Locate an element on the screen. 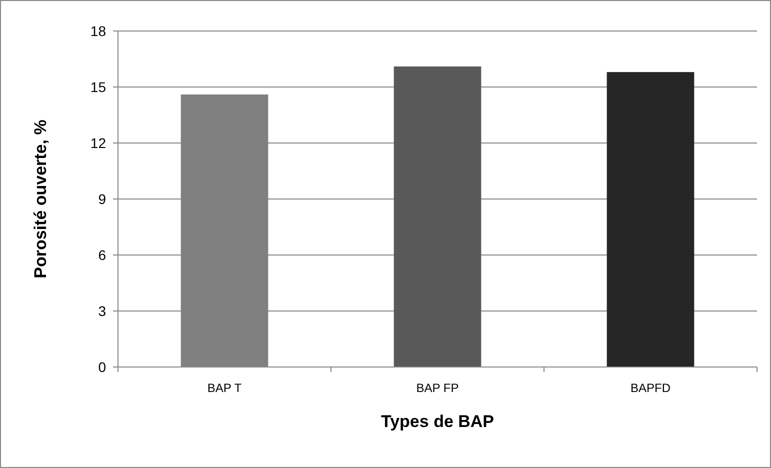 The image size is (771, 468). y-axis-title: Porosité ouverte, % is located at coordinates (40, 199).